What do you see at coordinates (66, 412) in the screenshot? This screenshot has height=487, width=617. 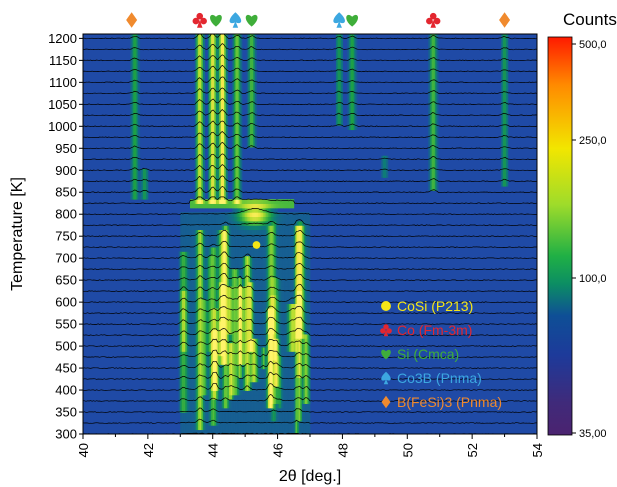 I see `y-tick-label-350: 350` at bounding box center [66, 412].